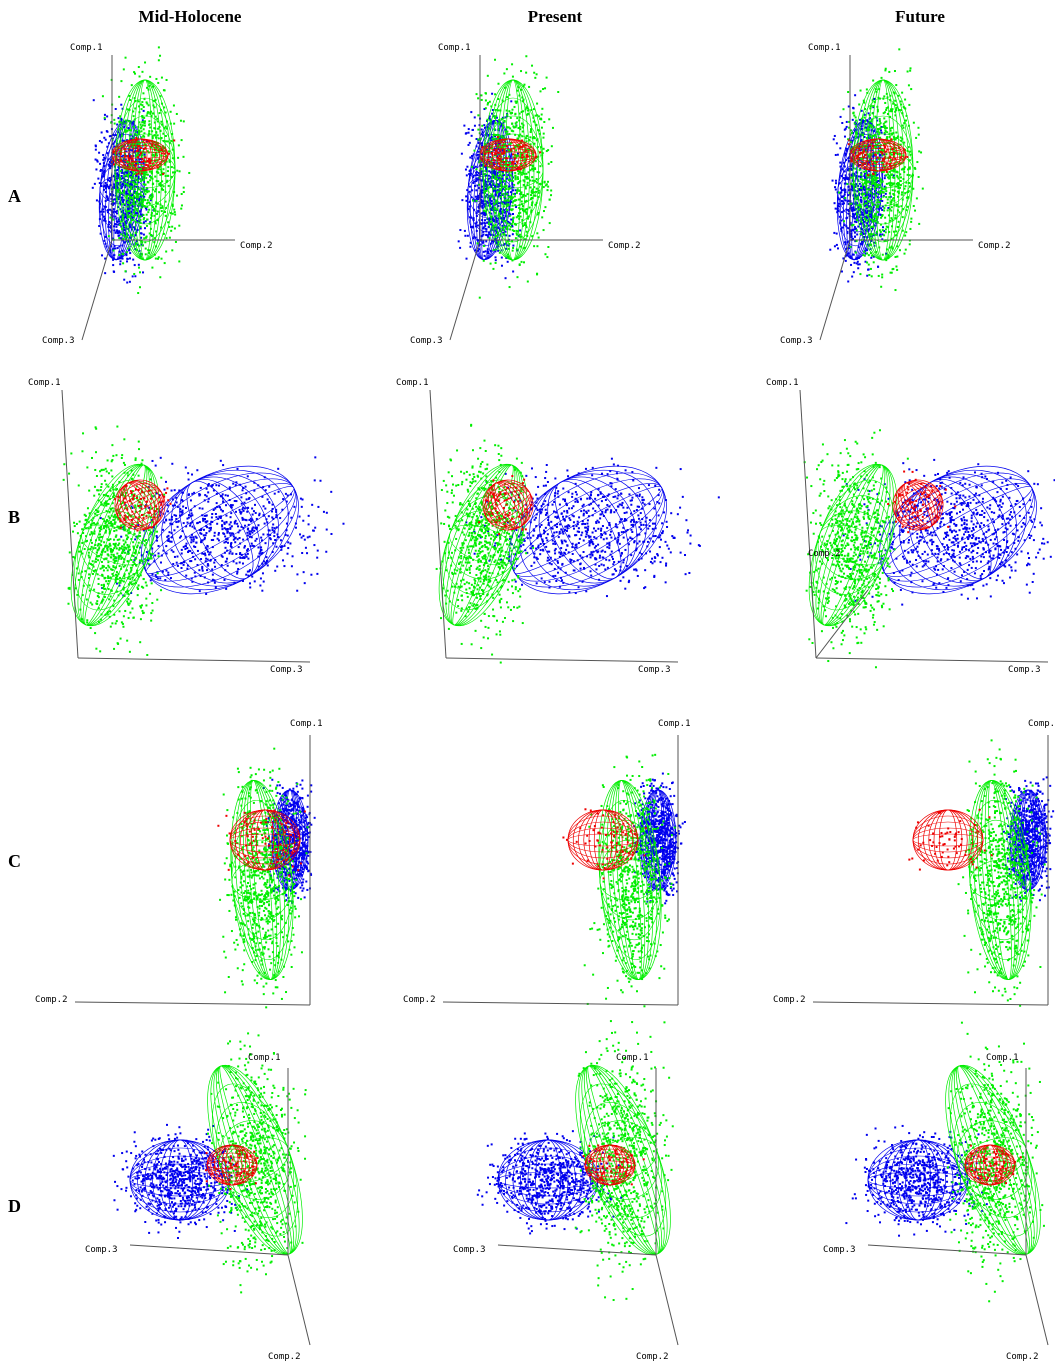 The height and width of the screenshot is (1364, 1055). Describe the element at coordinates (14, 517) in the screenshot. I see `row-label: B` at that location.